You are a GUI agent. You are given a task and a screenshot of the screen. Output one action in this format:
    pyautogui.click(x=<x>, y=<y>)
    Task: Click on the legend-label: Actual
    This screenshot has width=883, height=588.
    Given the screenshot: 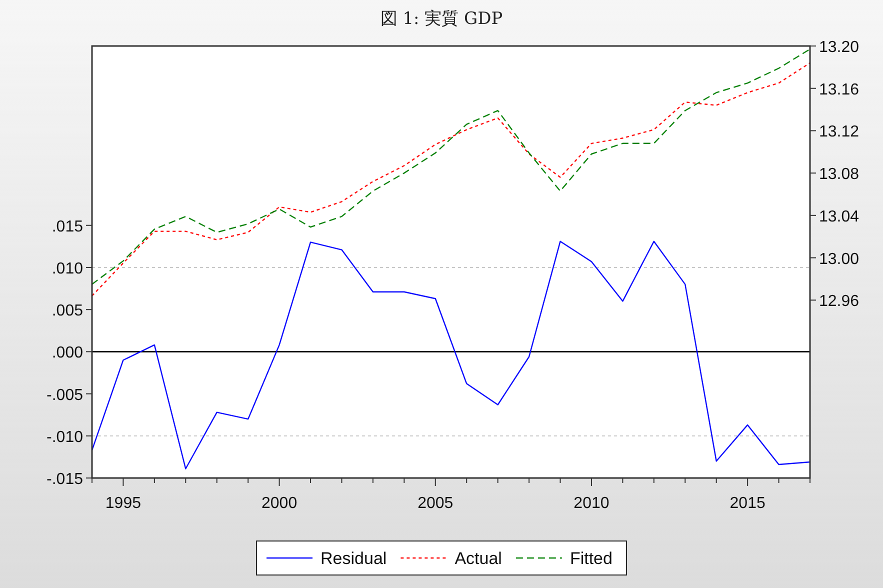 What is the action you would take?
    pyautogui.click(x=478, y=558)
    